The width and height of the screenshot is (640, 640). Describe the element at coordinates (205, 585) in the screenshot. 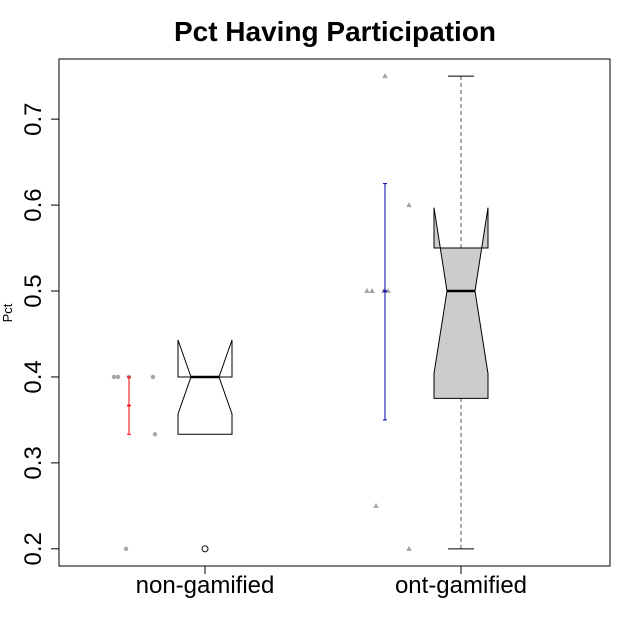

I see `x-tick-label: non-gamified` at that location.